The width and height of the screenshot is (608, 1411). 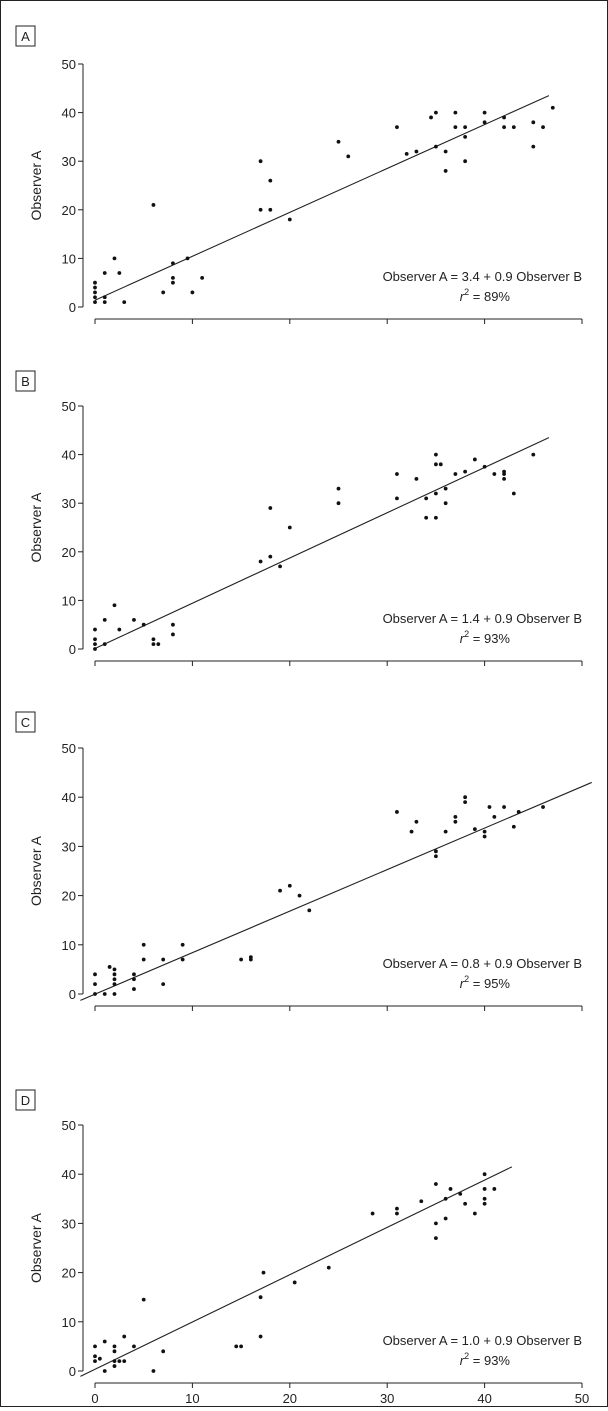 What do you see at coordinates (485, 637) in the screenshot?
I see `r-squared: r2 = 93%` at bounding box center [485, 637].